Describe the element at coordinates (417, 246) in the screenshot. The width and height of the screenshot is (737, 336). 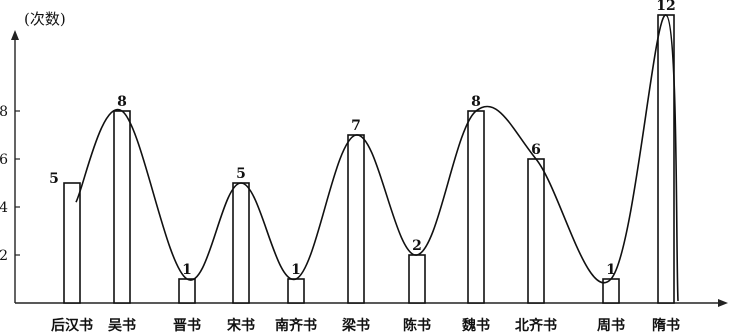
I see `bar-value-label: 2` at that location.